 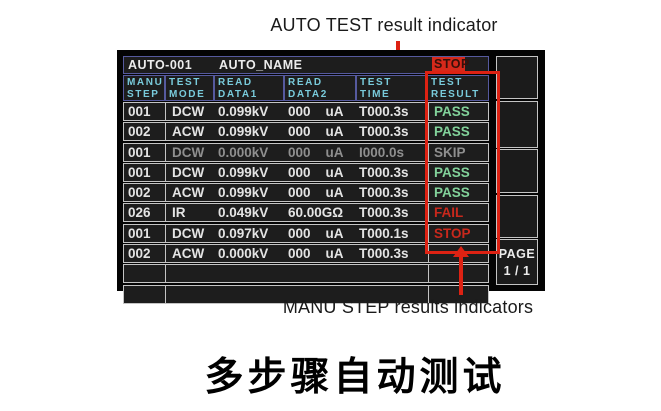 I want to click on title-bar: AUTO-001 AUTO_NAME STOP, so click(x=306, y=65).